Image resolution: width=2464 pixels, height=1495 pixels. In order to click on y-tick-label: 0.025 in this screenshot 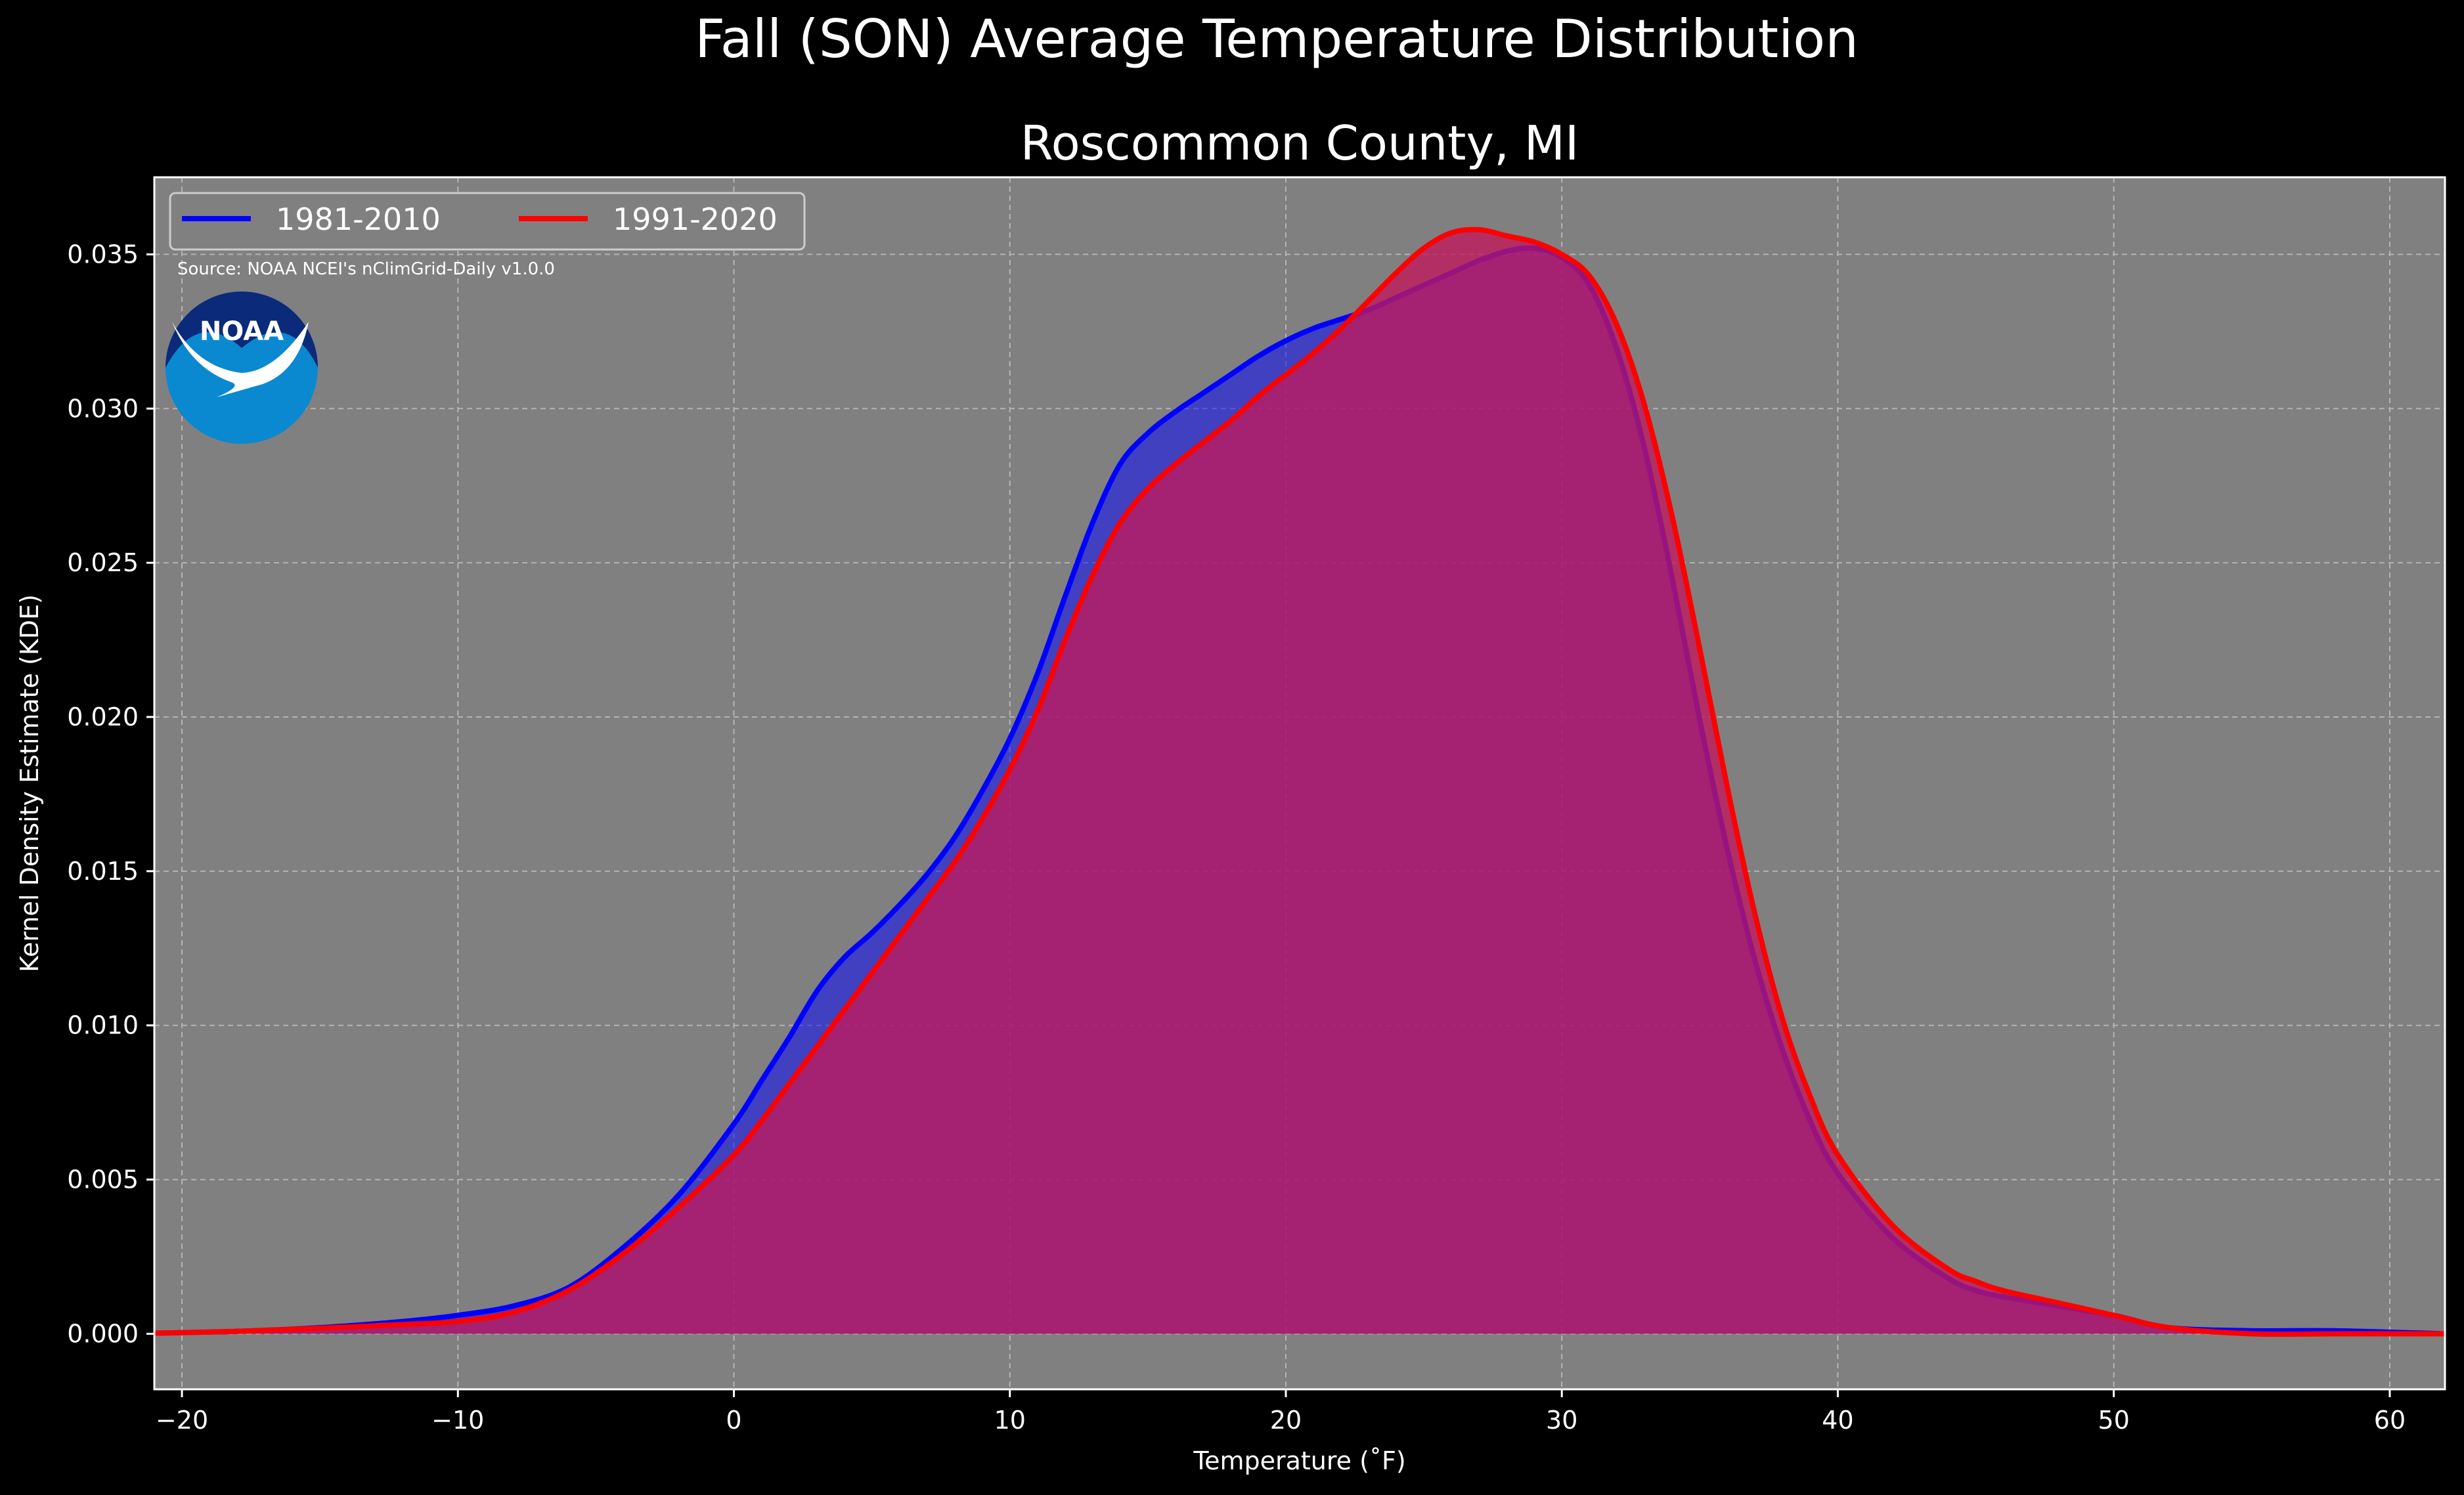, I will do `click(103, 562)`.